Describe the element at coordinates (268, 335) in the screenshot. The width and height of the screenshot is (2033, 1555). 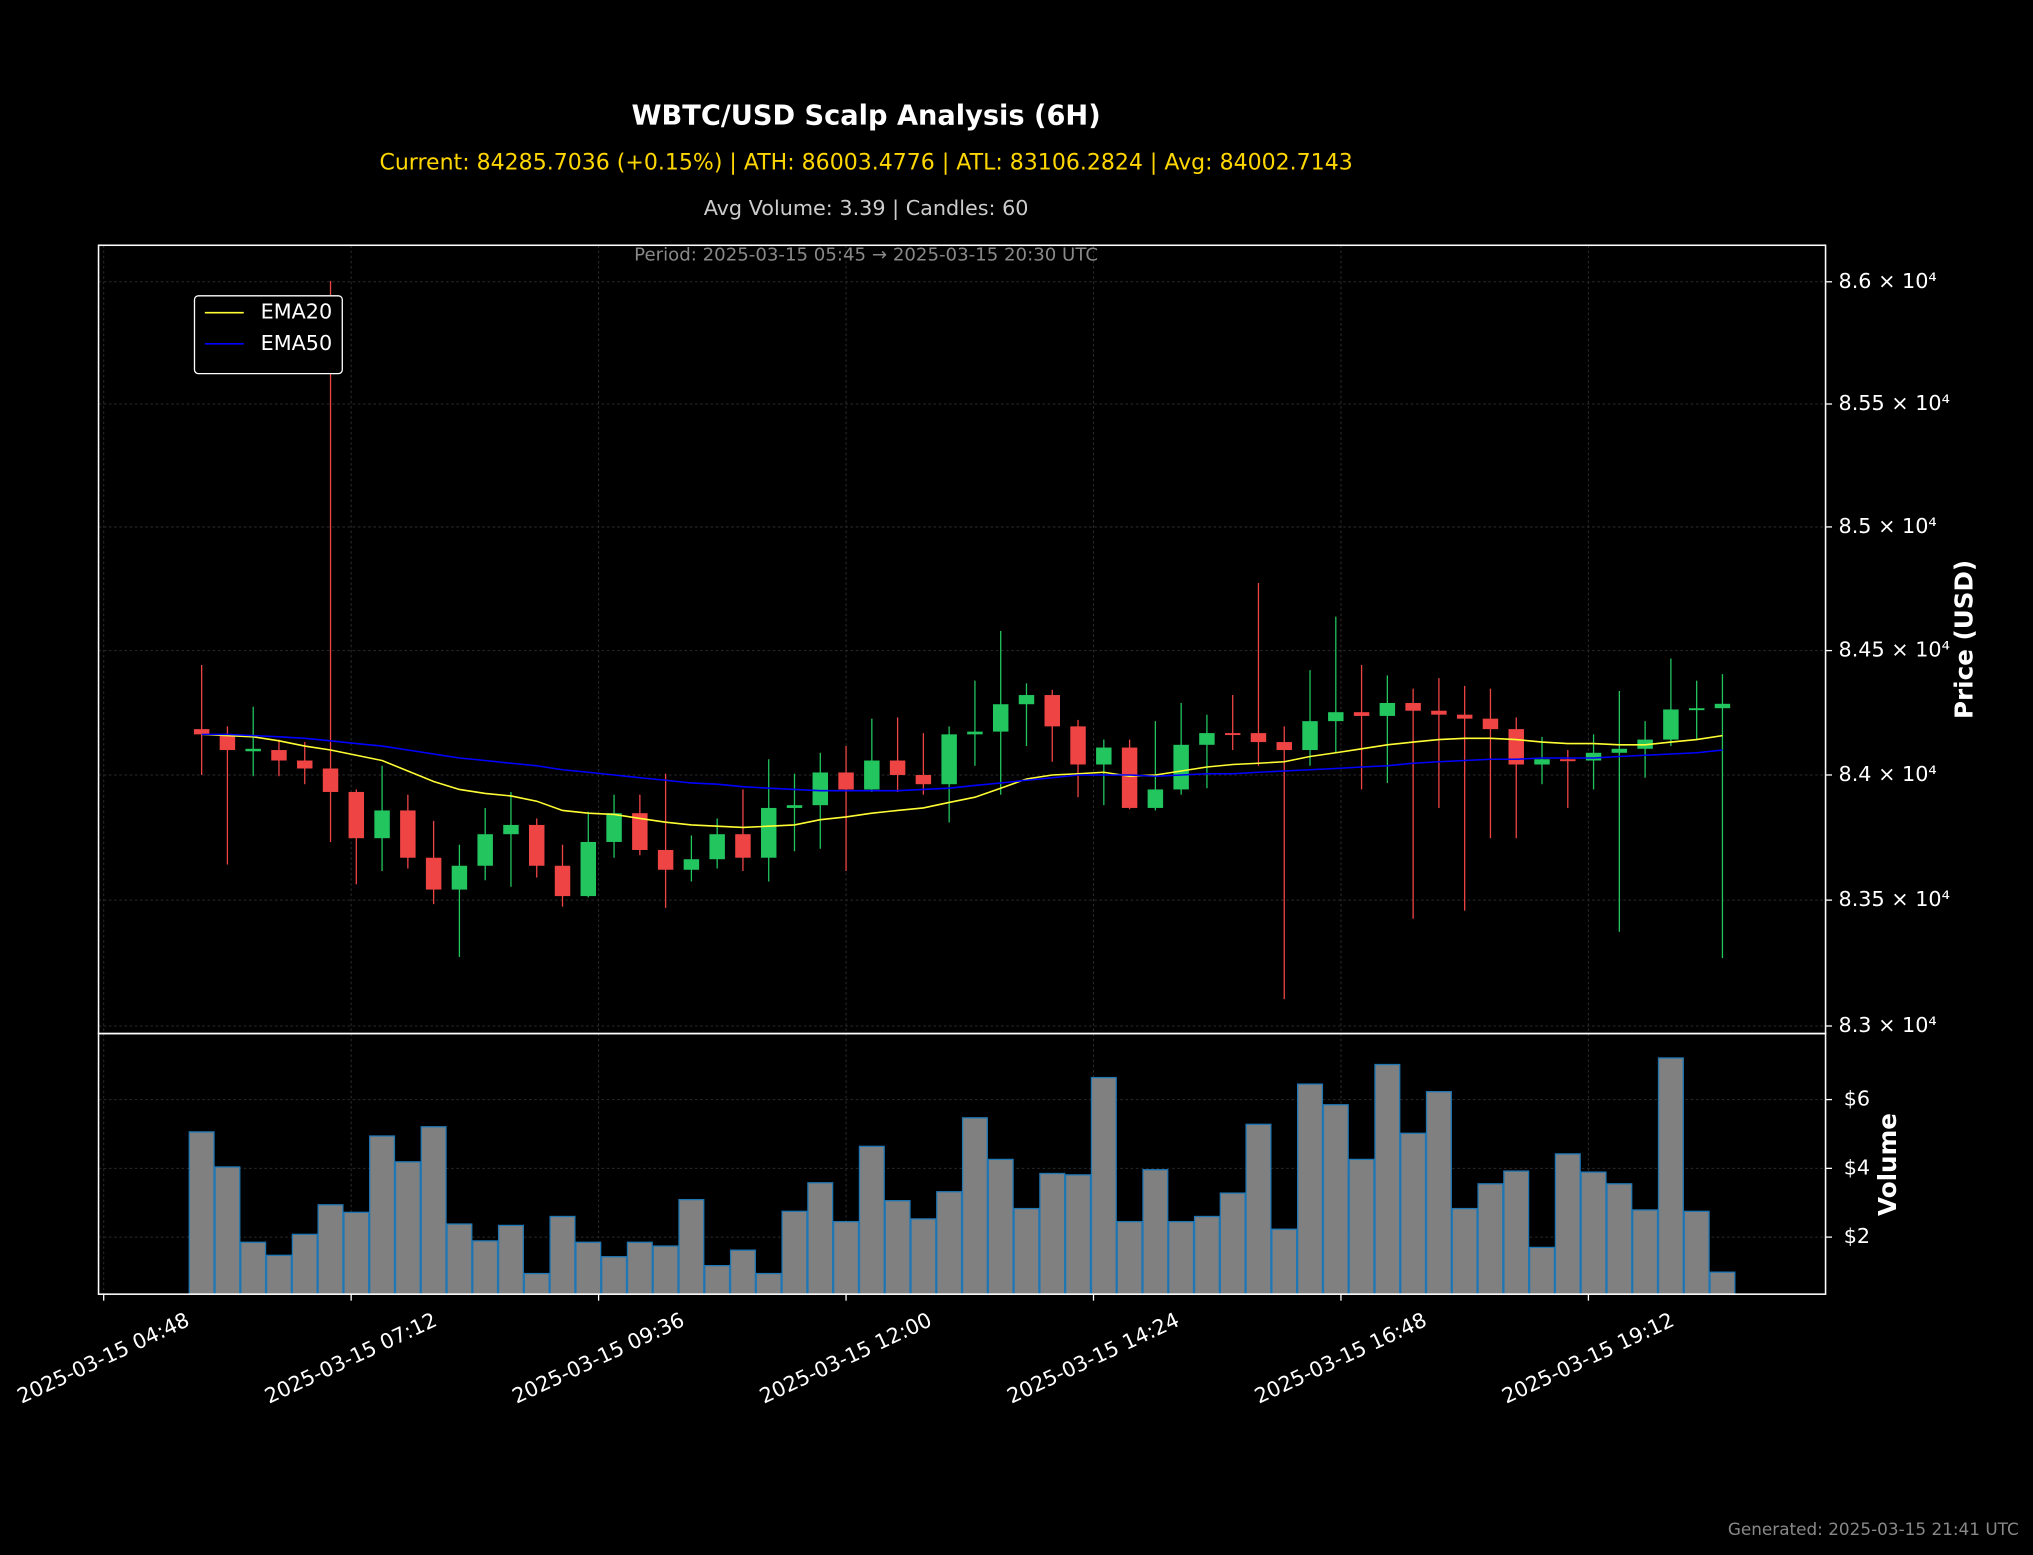
I see `legend-box` at that location.